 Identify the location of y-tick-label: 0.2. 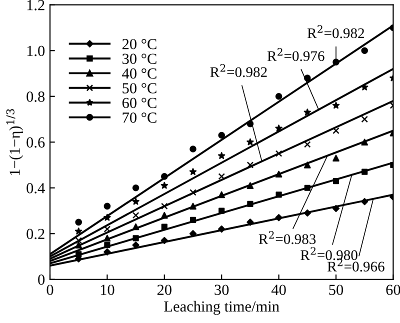
(35, 234).